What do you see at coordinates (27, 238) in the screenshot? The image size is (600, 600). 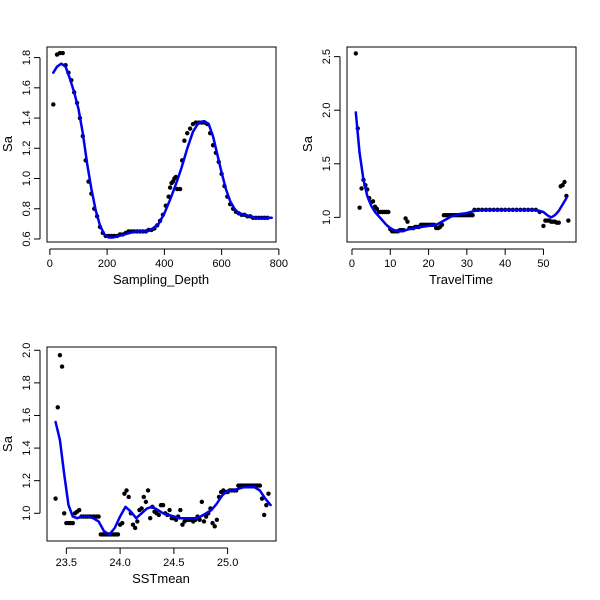 I see `y-tick-label: 0.6` at bounding box center [27, 238].